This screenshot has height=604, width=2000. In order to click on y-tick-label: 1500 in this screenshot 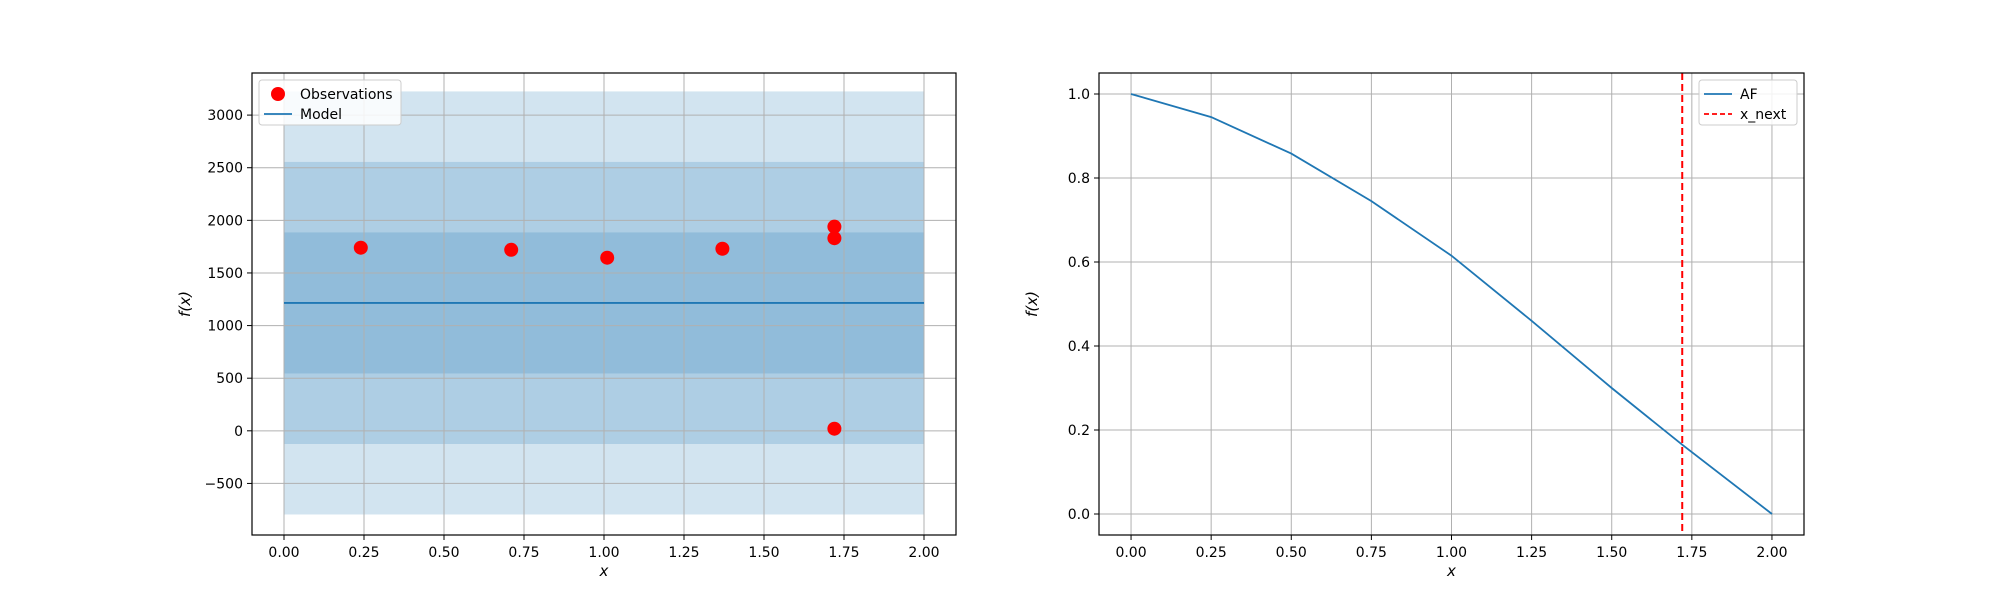, I will do `click(225, 274)`.